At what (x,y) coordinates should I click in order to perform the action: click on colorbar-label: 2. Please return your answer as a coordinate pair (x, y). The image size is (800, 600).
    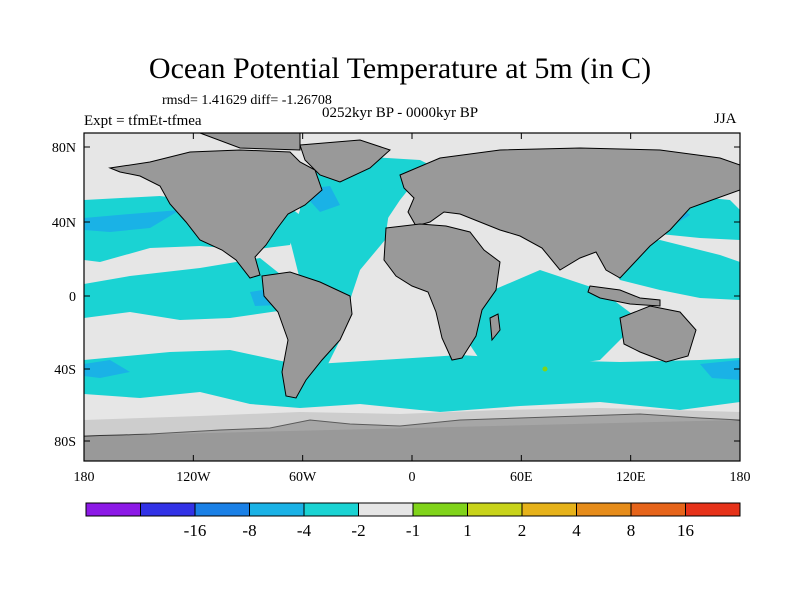
    Looking at the image, I should click on (522, 530).